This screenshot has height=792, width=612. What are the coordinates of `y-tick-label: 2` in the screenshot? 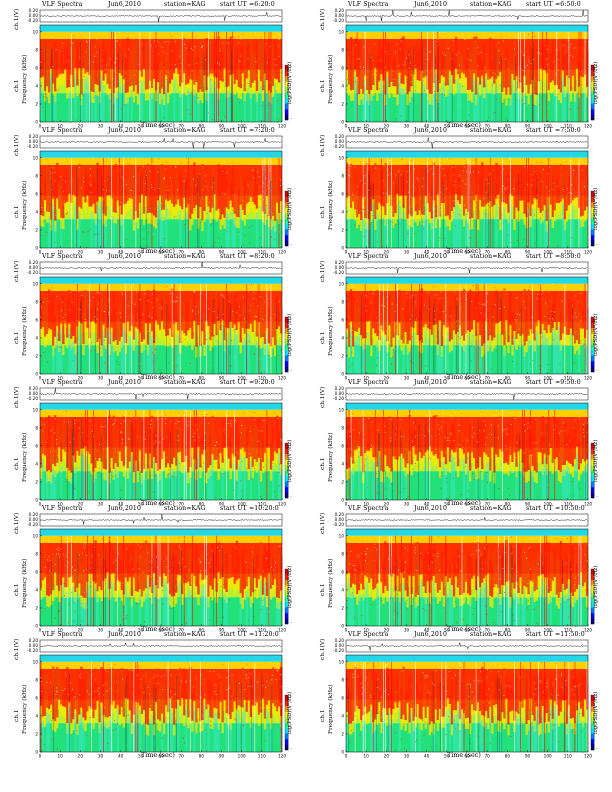 It's located at (342, 103).